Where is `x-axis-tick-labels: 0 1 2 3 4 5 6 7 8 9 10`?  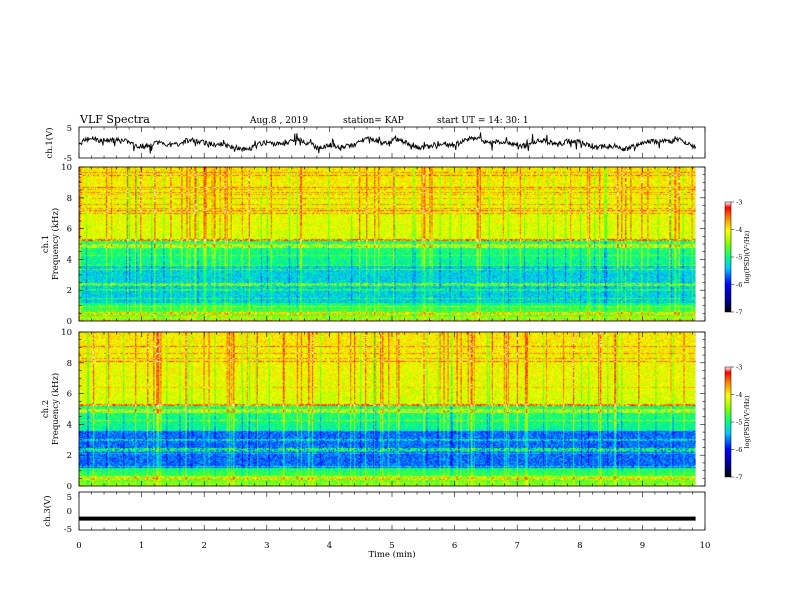
x-axis-tick-labels: 0 1 2 3 4 5 6 7 8 9 10 is located at coordinates (393, 546).